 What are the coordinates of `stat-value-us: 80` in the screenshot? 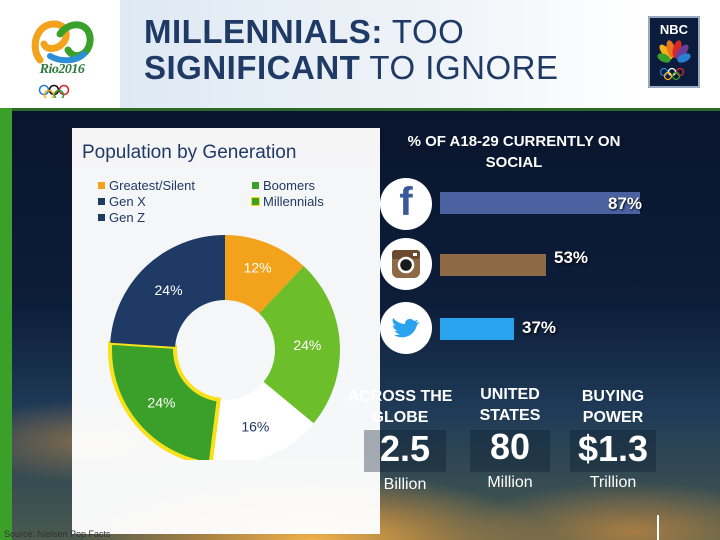 It's located at (510, 446).